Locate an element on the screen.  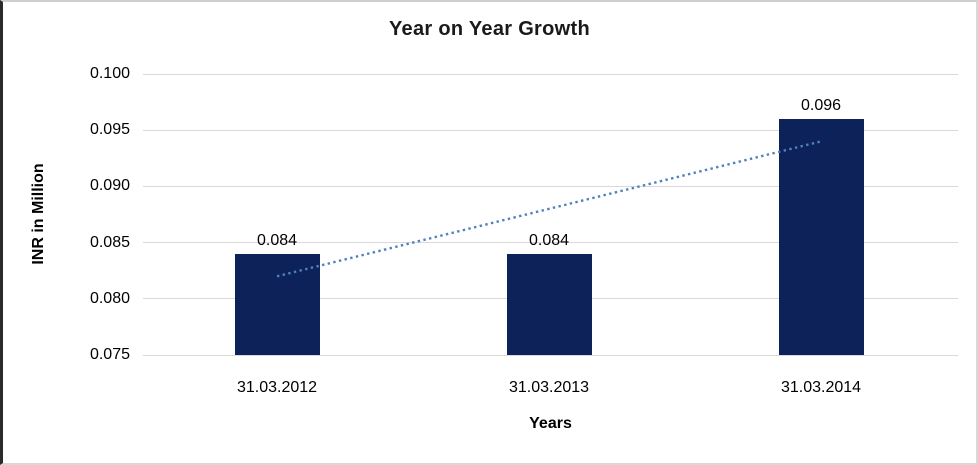
y-tick-label: 0.090 is located at coordinates (109, 186).